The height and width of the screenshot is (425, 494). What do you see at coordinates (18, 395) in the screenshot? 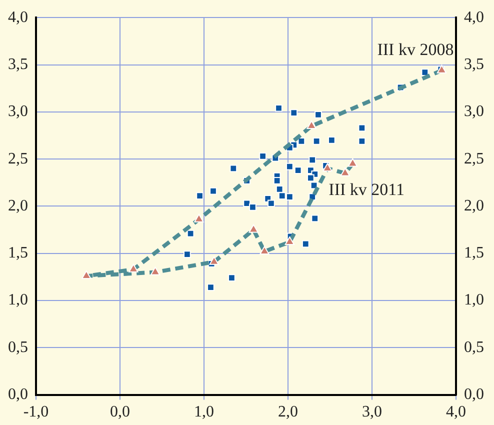
I see `y-tick-label: 0,0` at bounding box center [18, 395].